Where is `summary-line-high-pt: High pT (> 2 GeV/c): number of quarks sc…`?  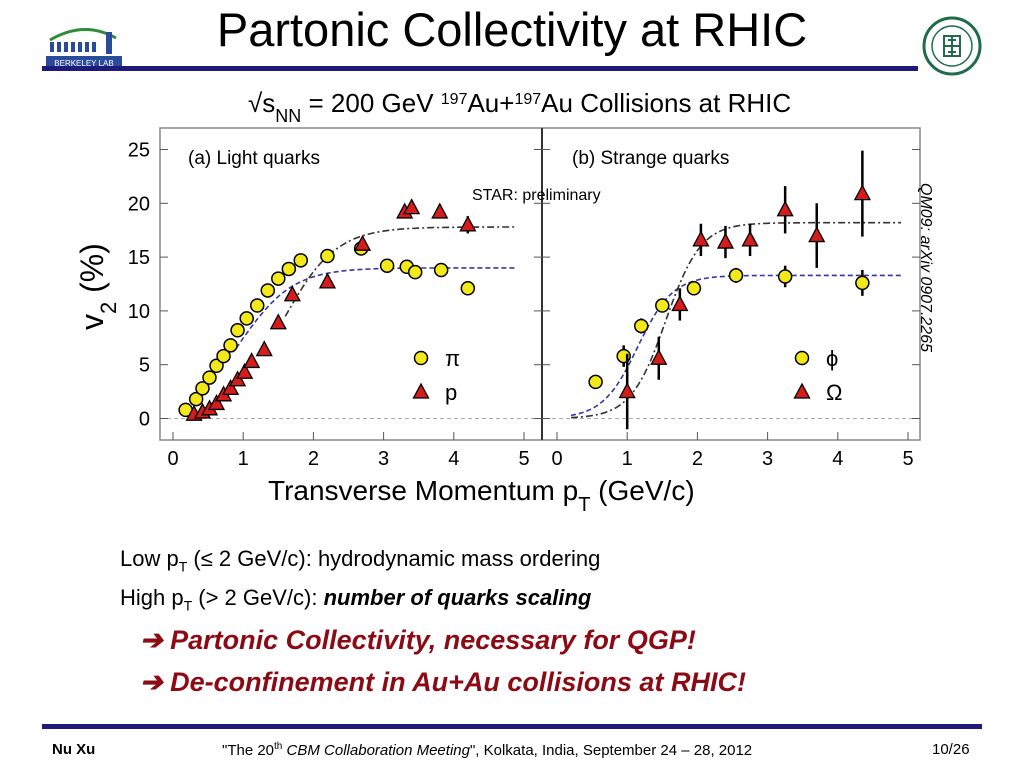
summary-line-high-pt: High pT (> 2 GeV/c): number of quarks sc… is located at coordinates (356, 599).